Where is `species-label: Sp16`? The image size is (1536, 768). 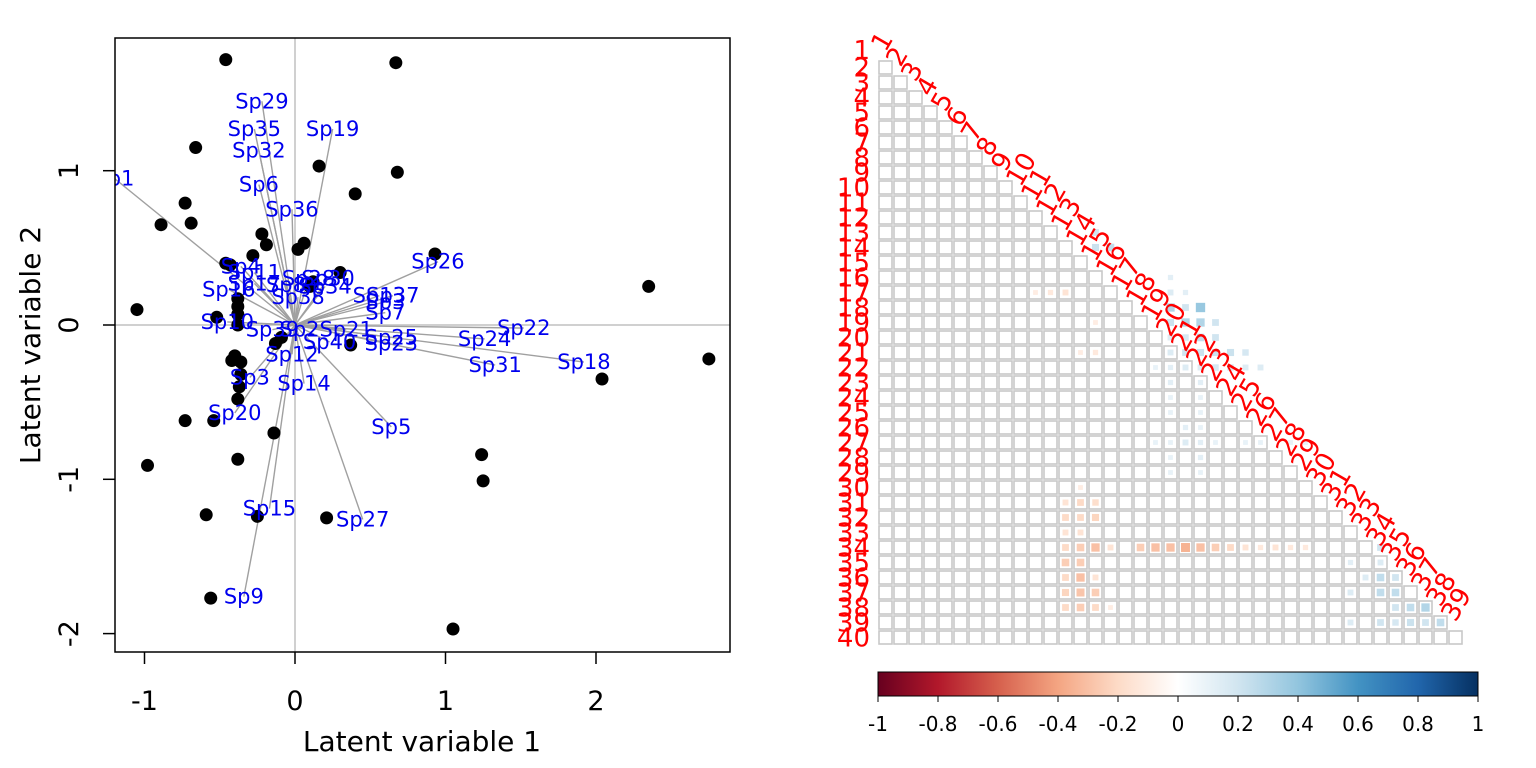
species-label: Sp16 is located at coordinates (228, 290).